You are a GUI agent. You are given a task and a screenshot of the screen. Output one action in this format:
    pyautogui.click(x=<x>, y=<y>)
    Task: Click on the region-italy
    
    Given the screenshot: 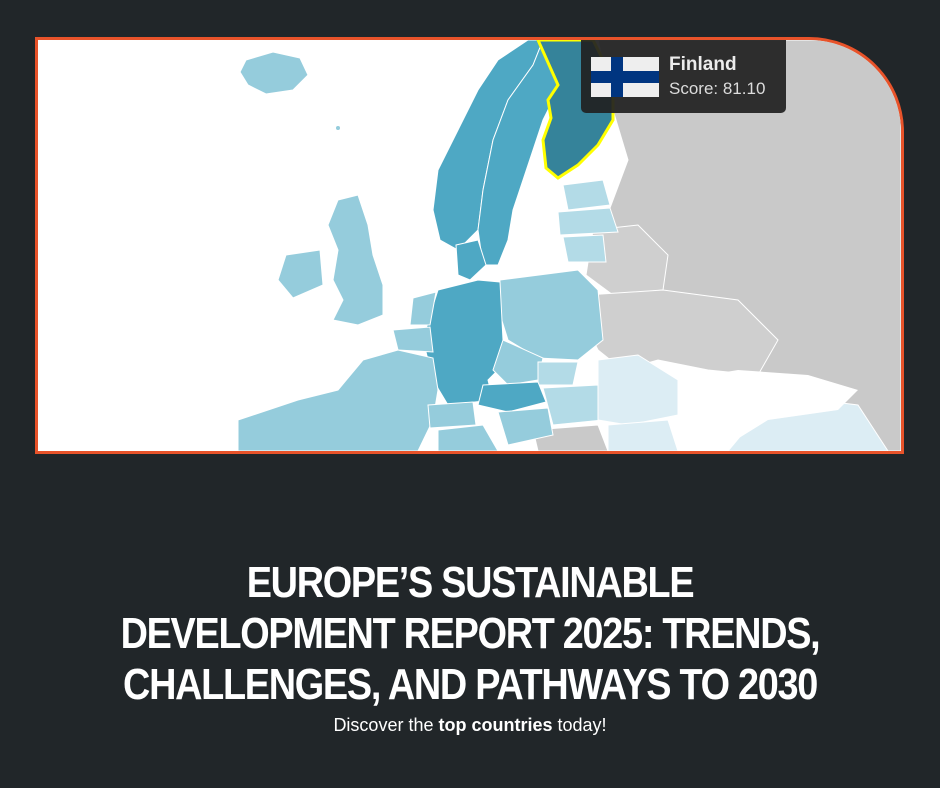 What is the action you would take?
    pyautogui.click(x=468, y=437)
    